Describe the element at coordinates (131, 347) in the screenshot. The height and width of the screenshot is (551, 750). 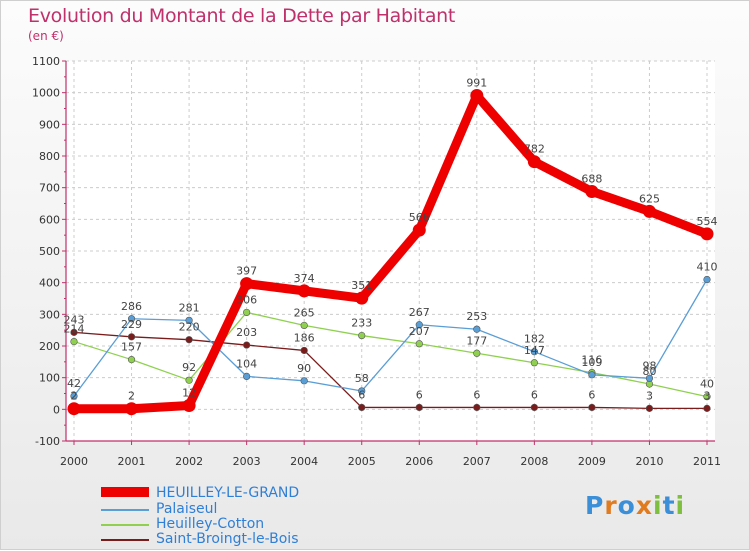
I see `data-label: 157` at that location.